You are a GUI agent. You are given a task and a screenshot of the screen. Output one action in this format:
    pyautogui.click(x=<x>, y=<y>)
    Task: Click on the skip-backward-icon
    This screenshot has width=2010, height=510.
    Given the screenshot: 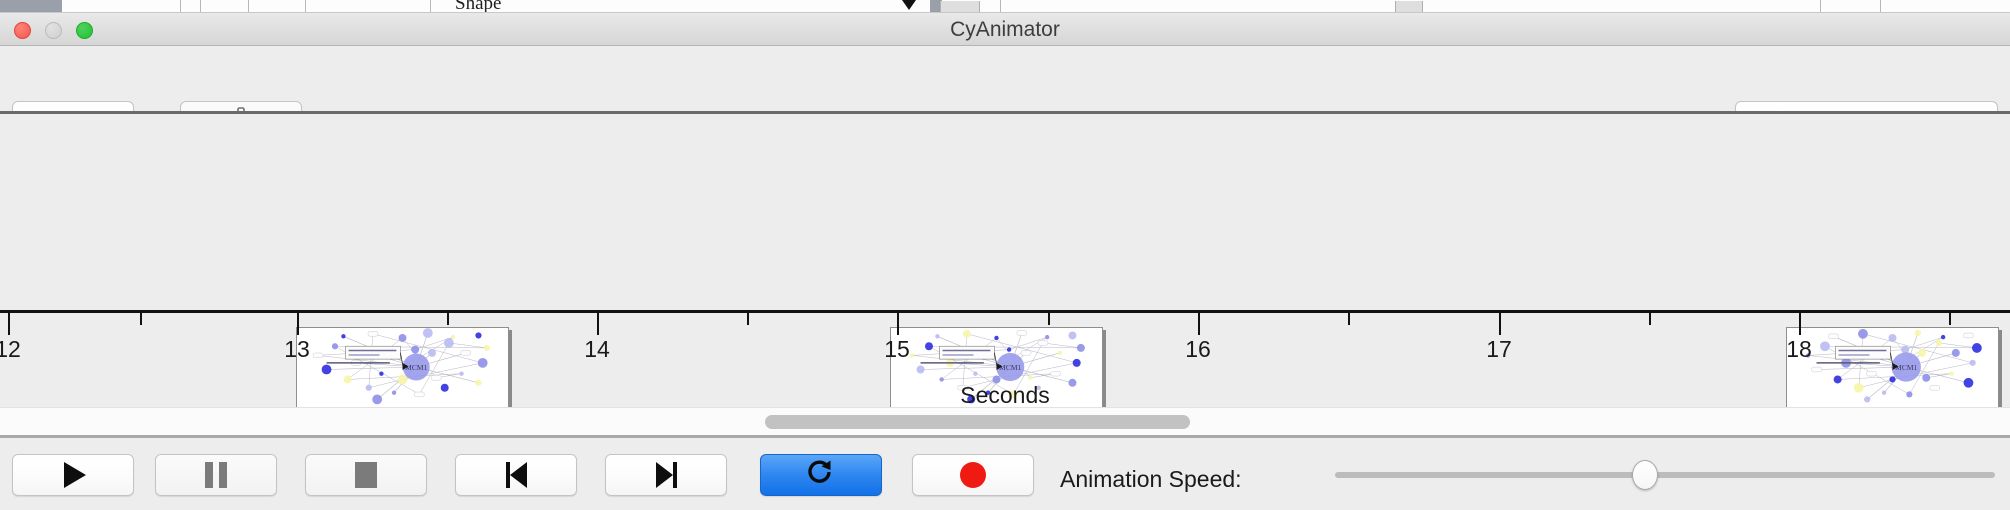 What is the action you would take?
    pyautogui.click(x=516, y=475)
    